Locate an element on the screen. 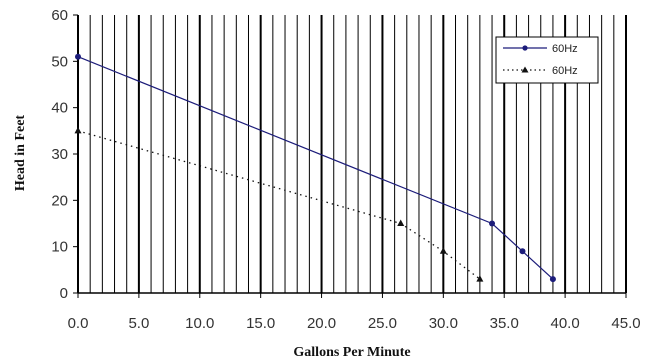  y-axis-title: Head in Feet is located at coordinates (20, 153).